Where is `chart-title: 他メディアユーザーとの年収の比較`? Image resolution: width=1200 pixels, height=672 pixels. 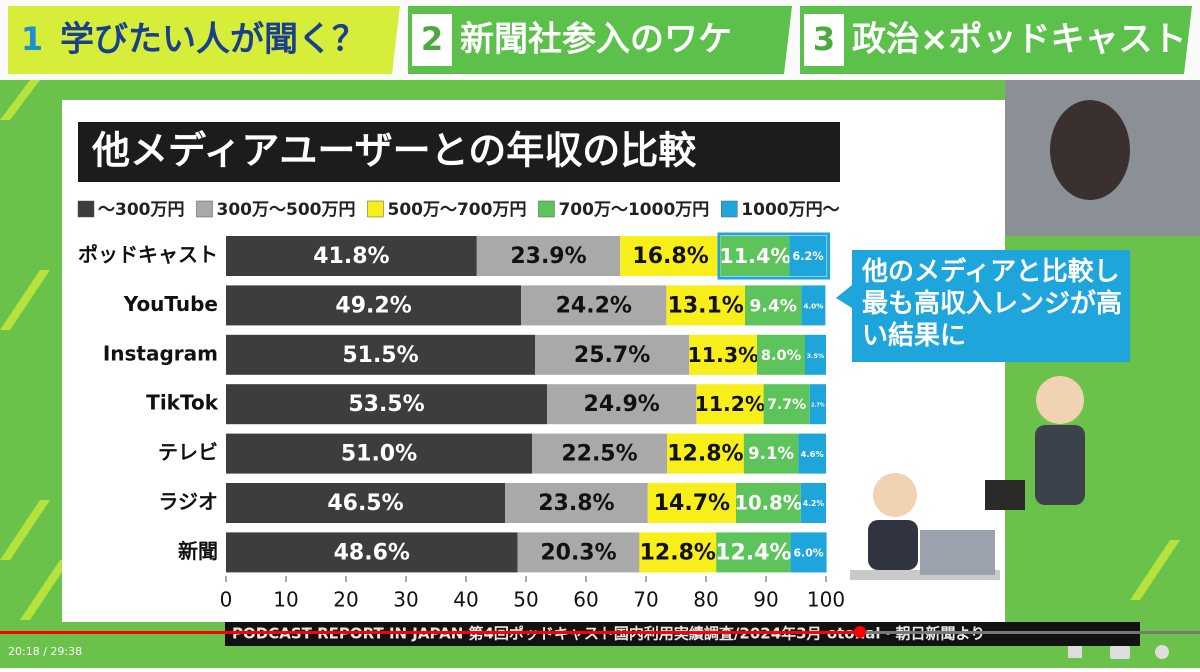 chart-title: 他メディアユーザーとの年収の比較 is located at coordinates (394, 151).